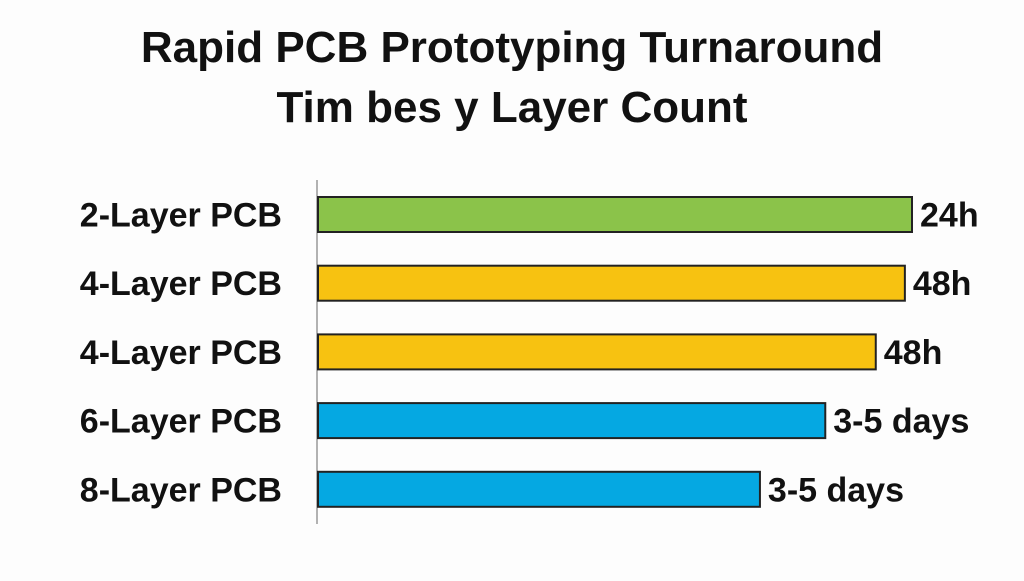  What do you see at coordinates (949, 216) in the screenshot?
I see `data-label: 24h` at bounding box center [949, 216].